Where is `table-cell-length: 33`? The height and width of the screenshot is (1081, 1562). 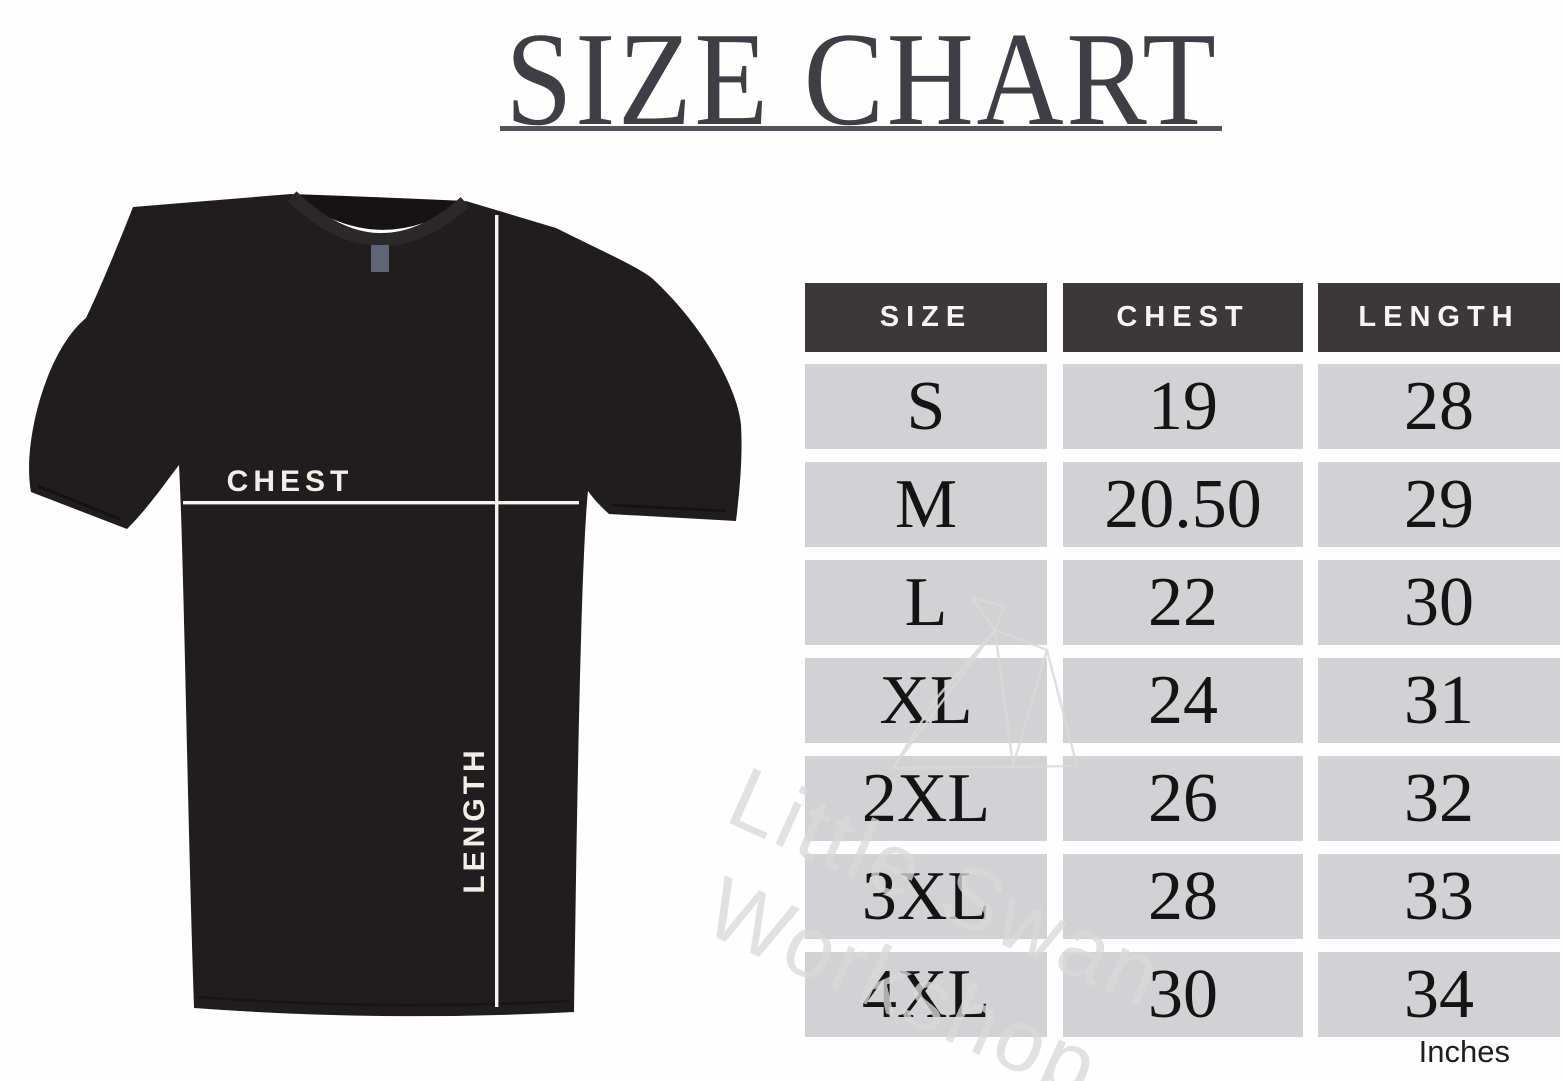
table-cell-length: 33 is located at coordinates (1439, 896).